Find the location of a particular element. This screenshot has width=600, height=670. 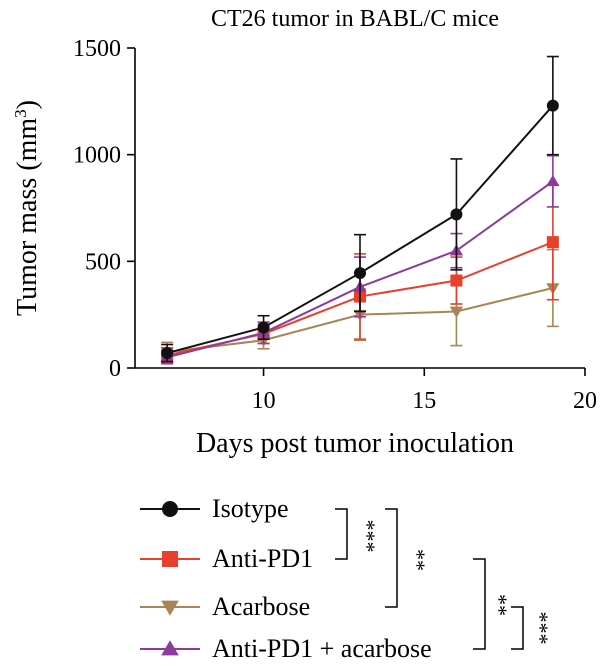

legend-label: Anti-PD1 is located at coordinates (262, 558).